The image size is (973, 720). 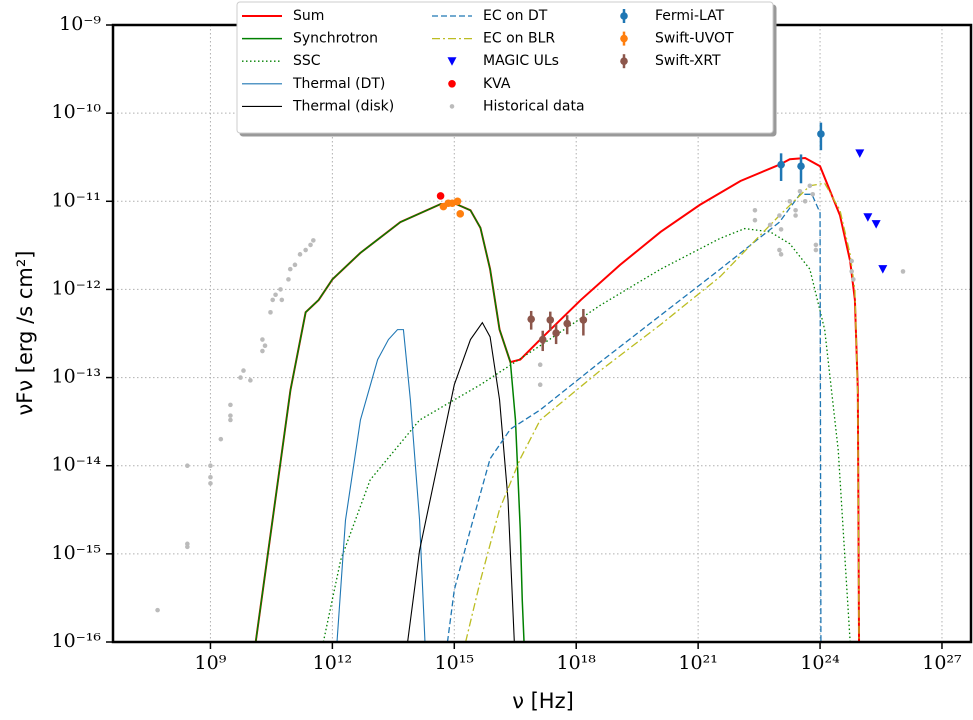 I want to click on y-tick-label: 10⁻¹⁰, so click(x=77, y=112).